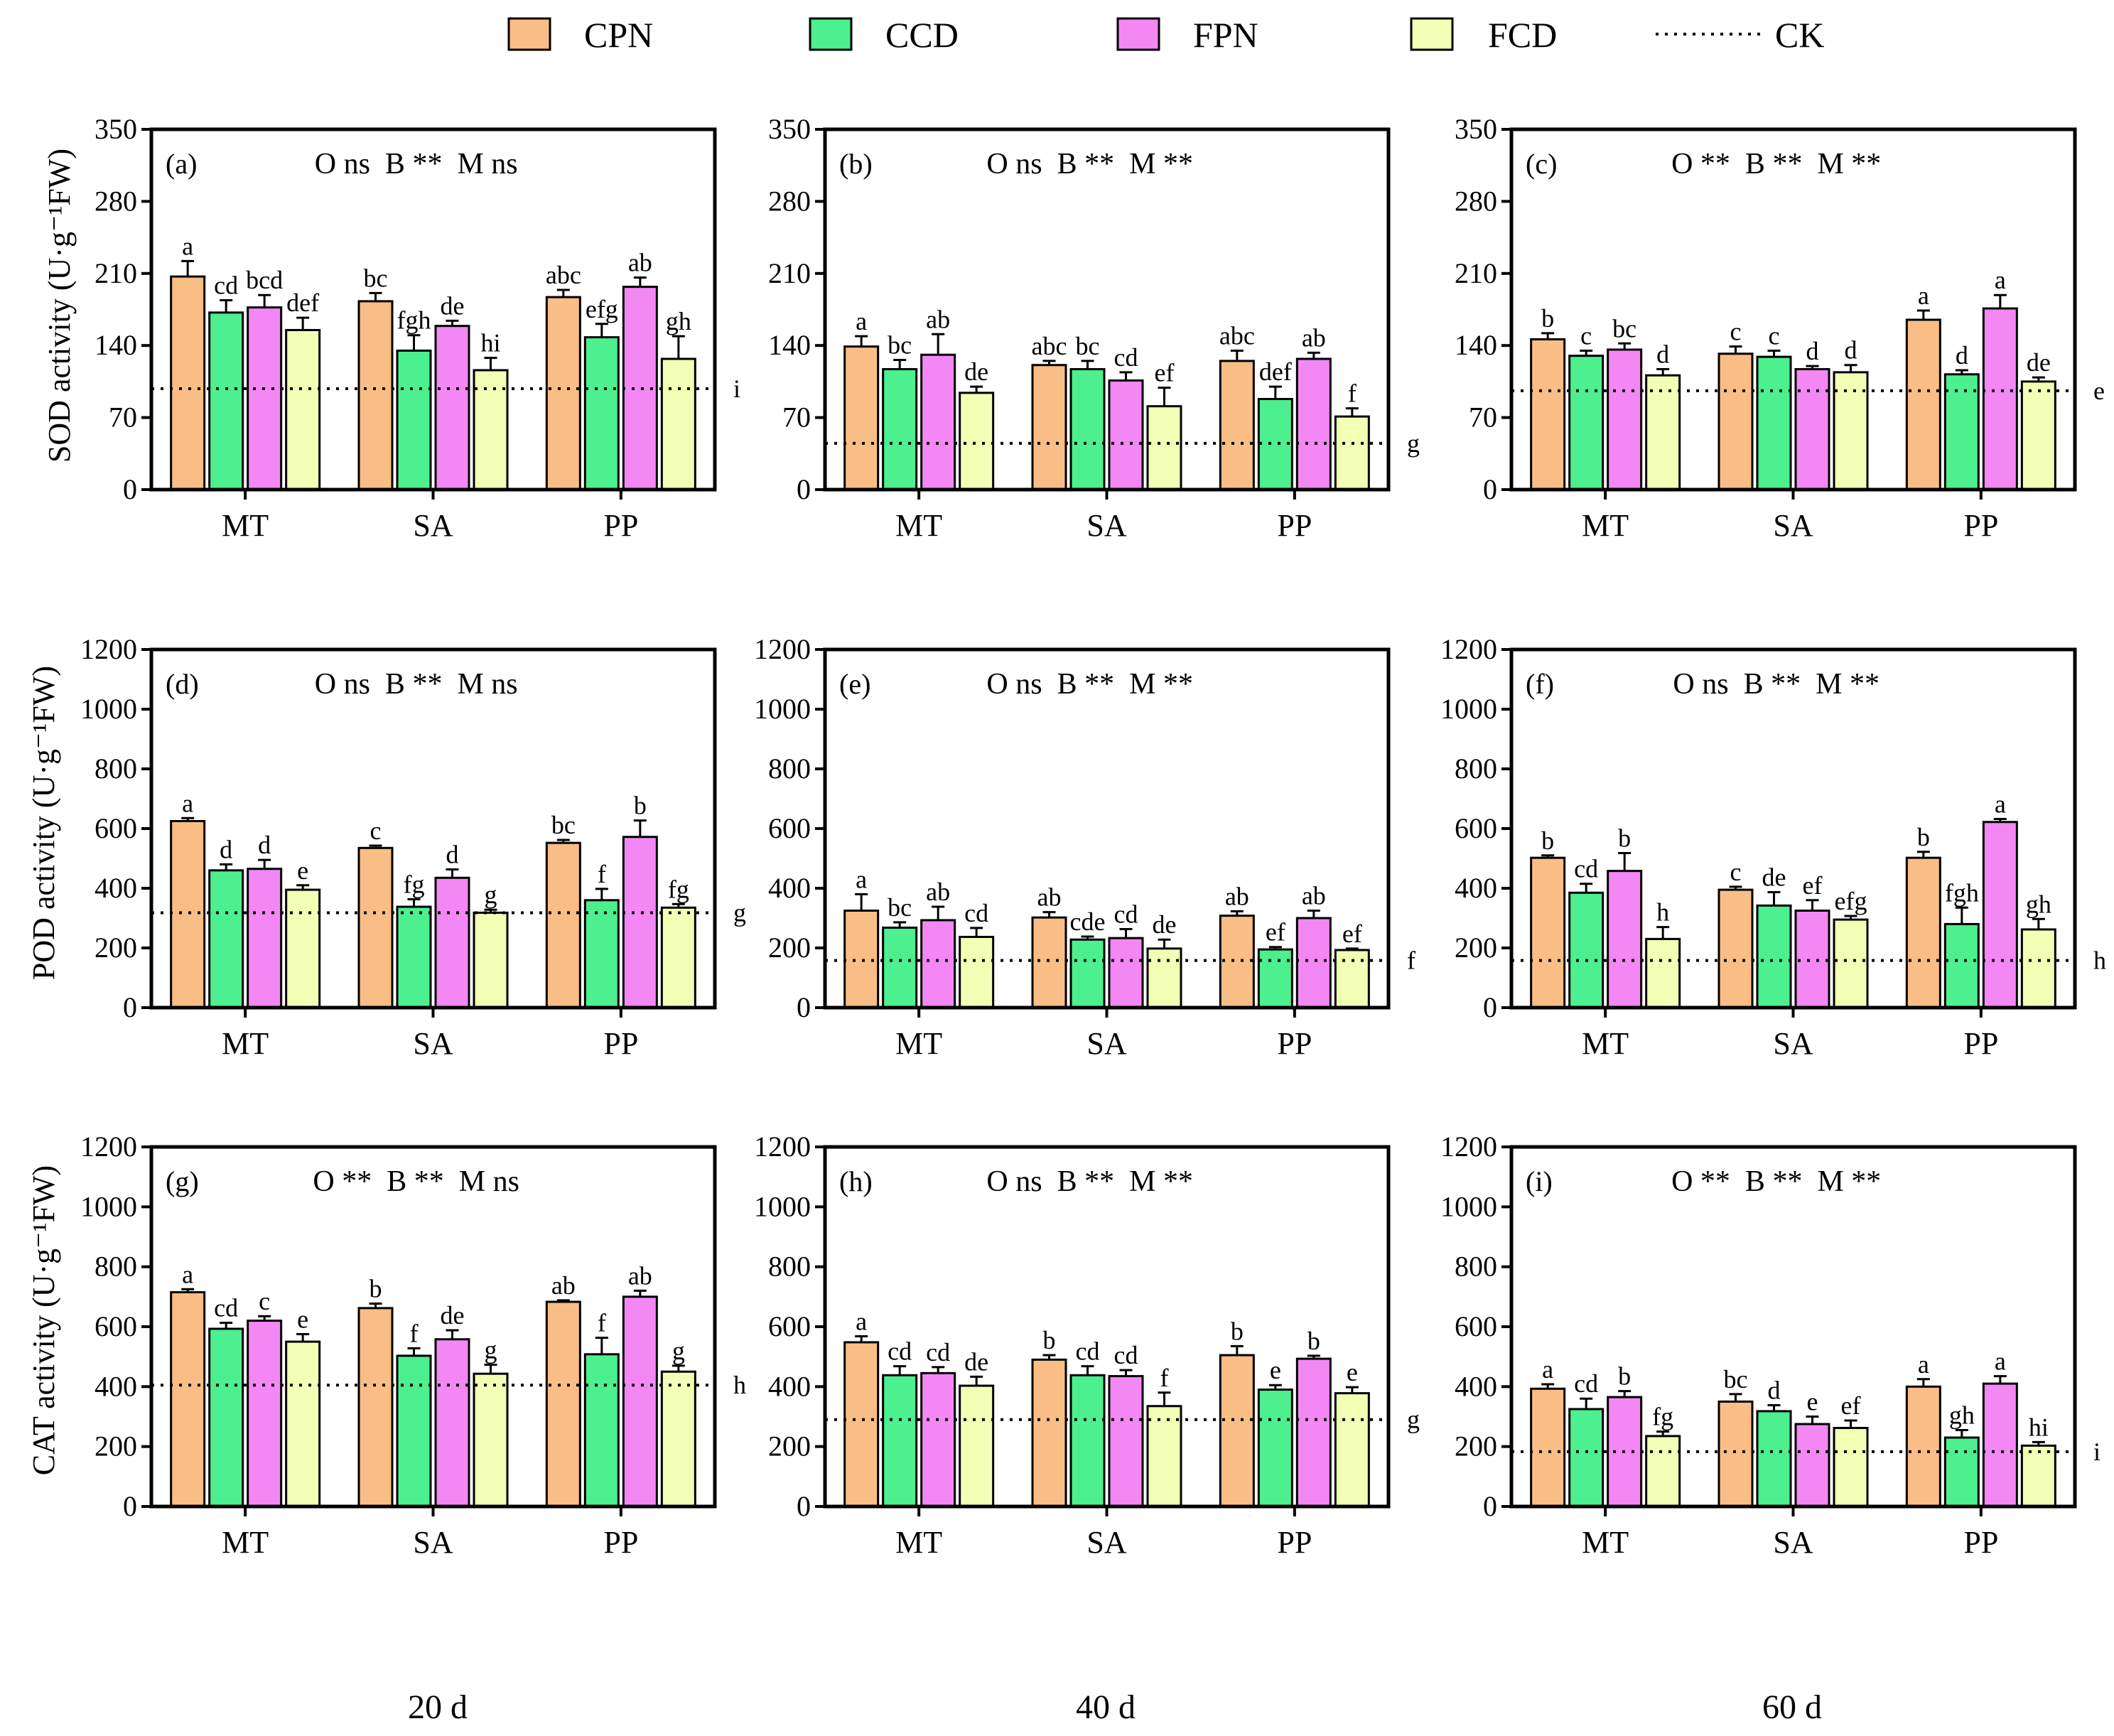  I want to click on panel-h-ytick-label: 1000, so click(782, 1206).